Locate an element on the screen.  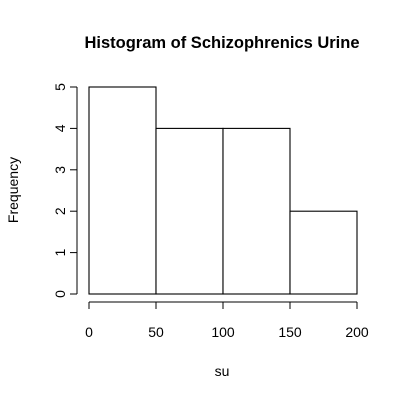
y-tick-label: 0 is located at coordinates (60, 294).